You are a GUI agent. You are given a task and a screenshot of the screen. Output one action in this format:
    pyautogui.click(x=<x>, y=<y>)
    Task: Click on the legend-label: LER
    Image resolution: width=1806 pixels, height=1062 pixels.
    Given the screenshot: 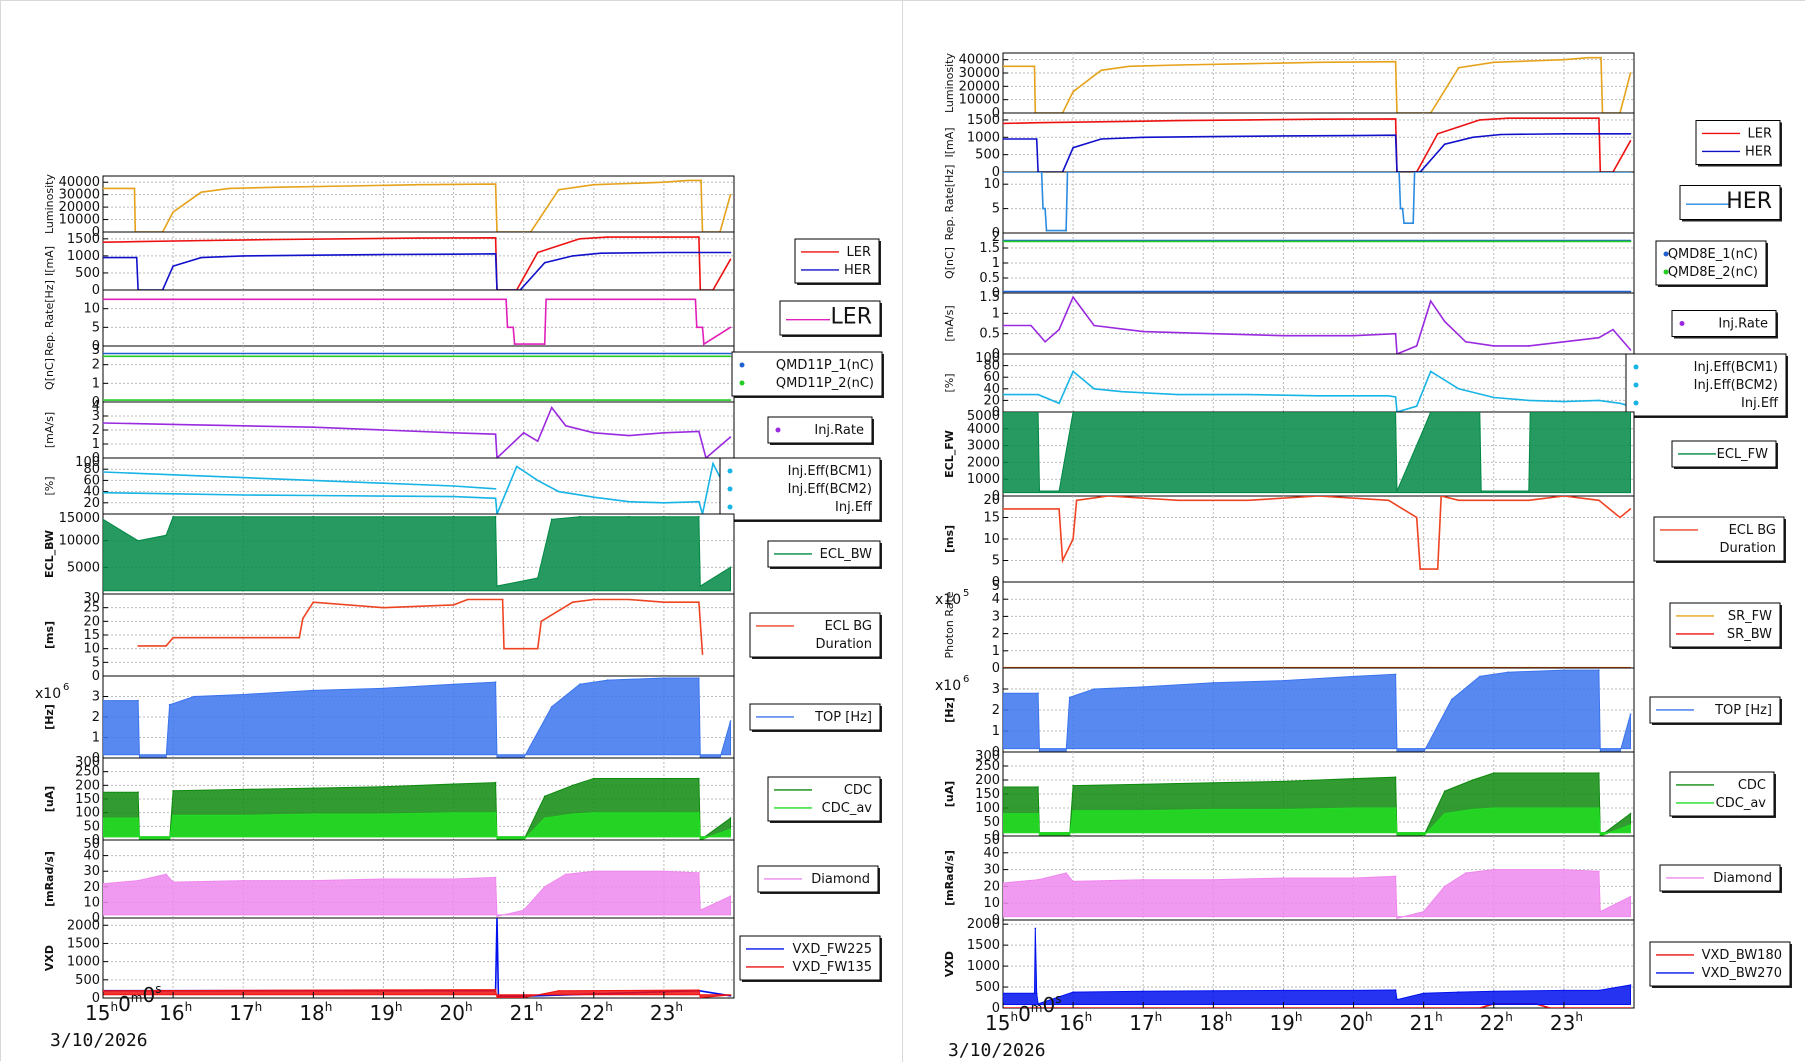 What is the action you would take?
    pyautogui.click(x=1760, y=133)
    